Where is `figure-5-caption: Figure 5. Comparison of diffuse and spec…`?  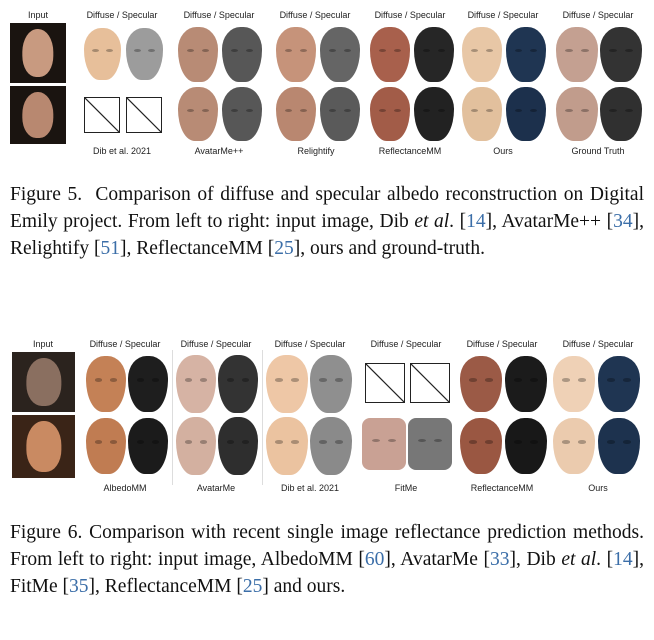
figure-5-caption: Figure 5. Comparison of diffuse and spec… is located at coordinates (327, 221).